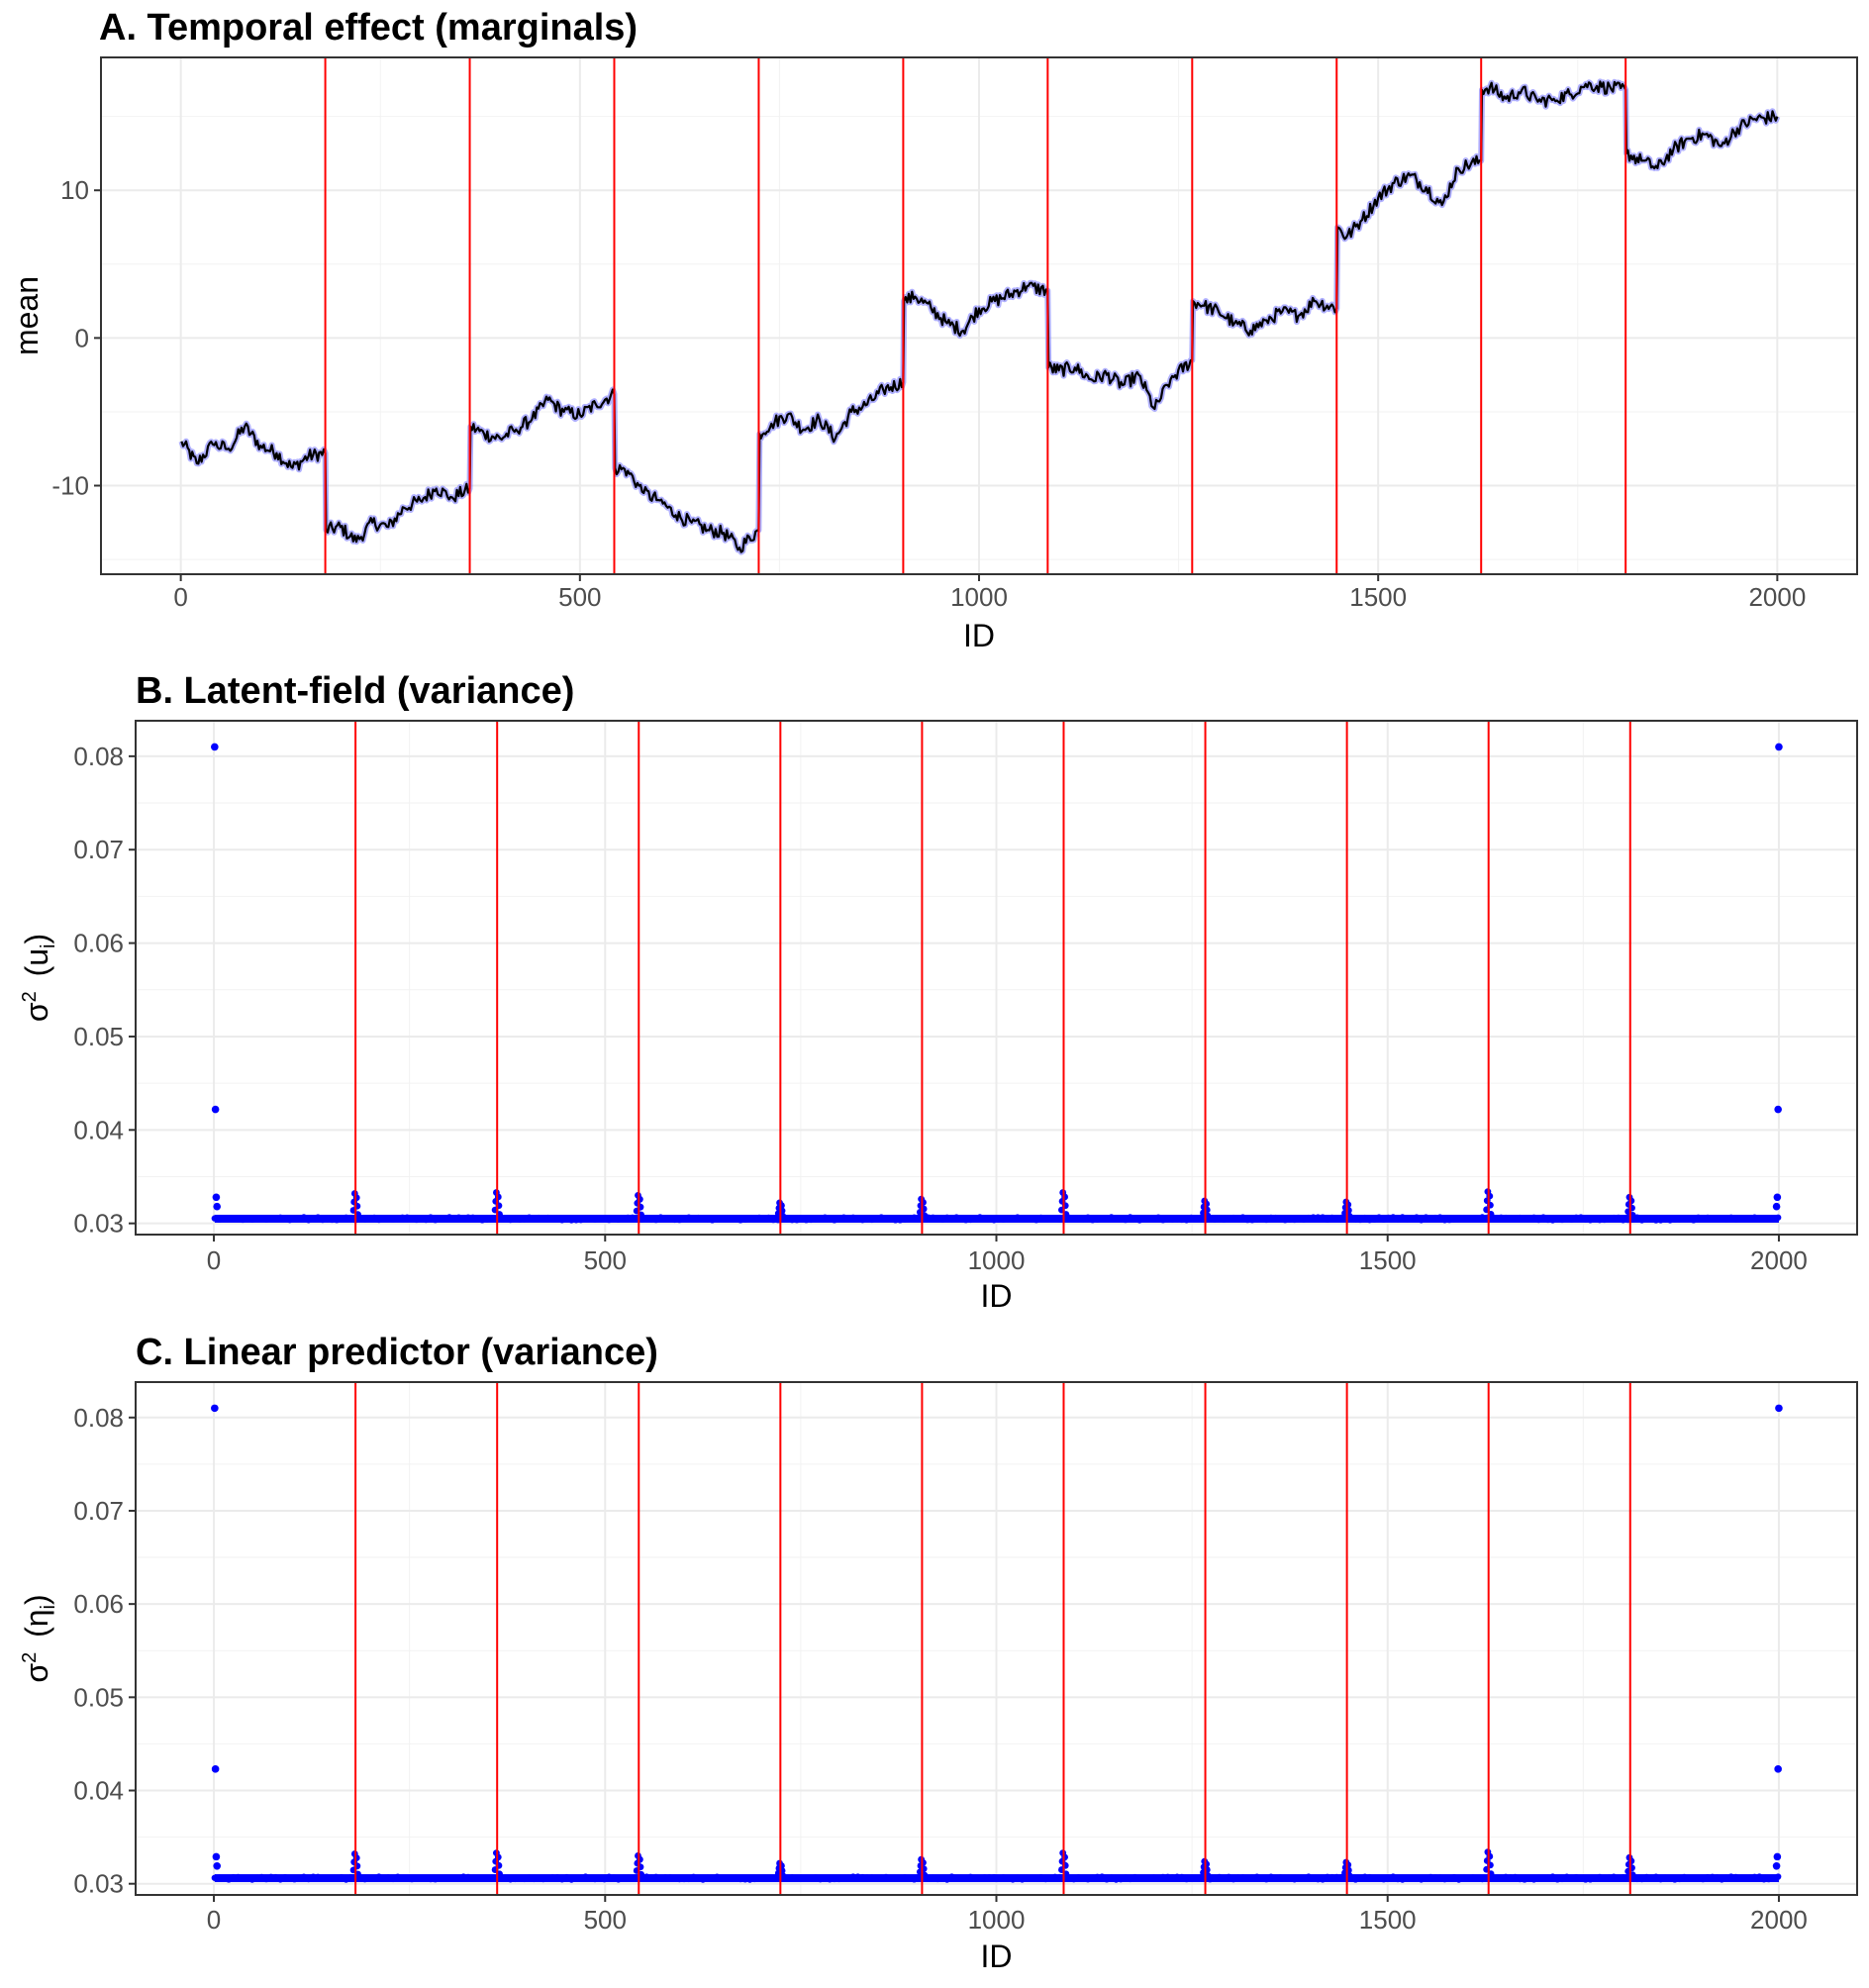  What do you see at coordinates (36, 1673) in the screenshot?
I see `y-axis-label-symbol: σ` at bounding box center [36, 1673].